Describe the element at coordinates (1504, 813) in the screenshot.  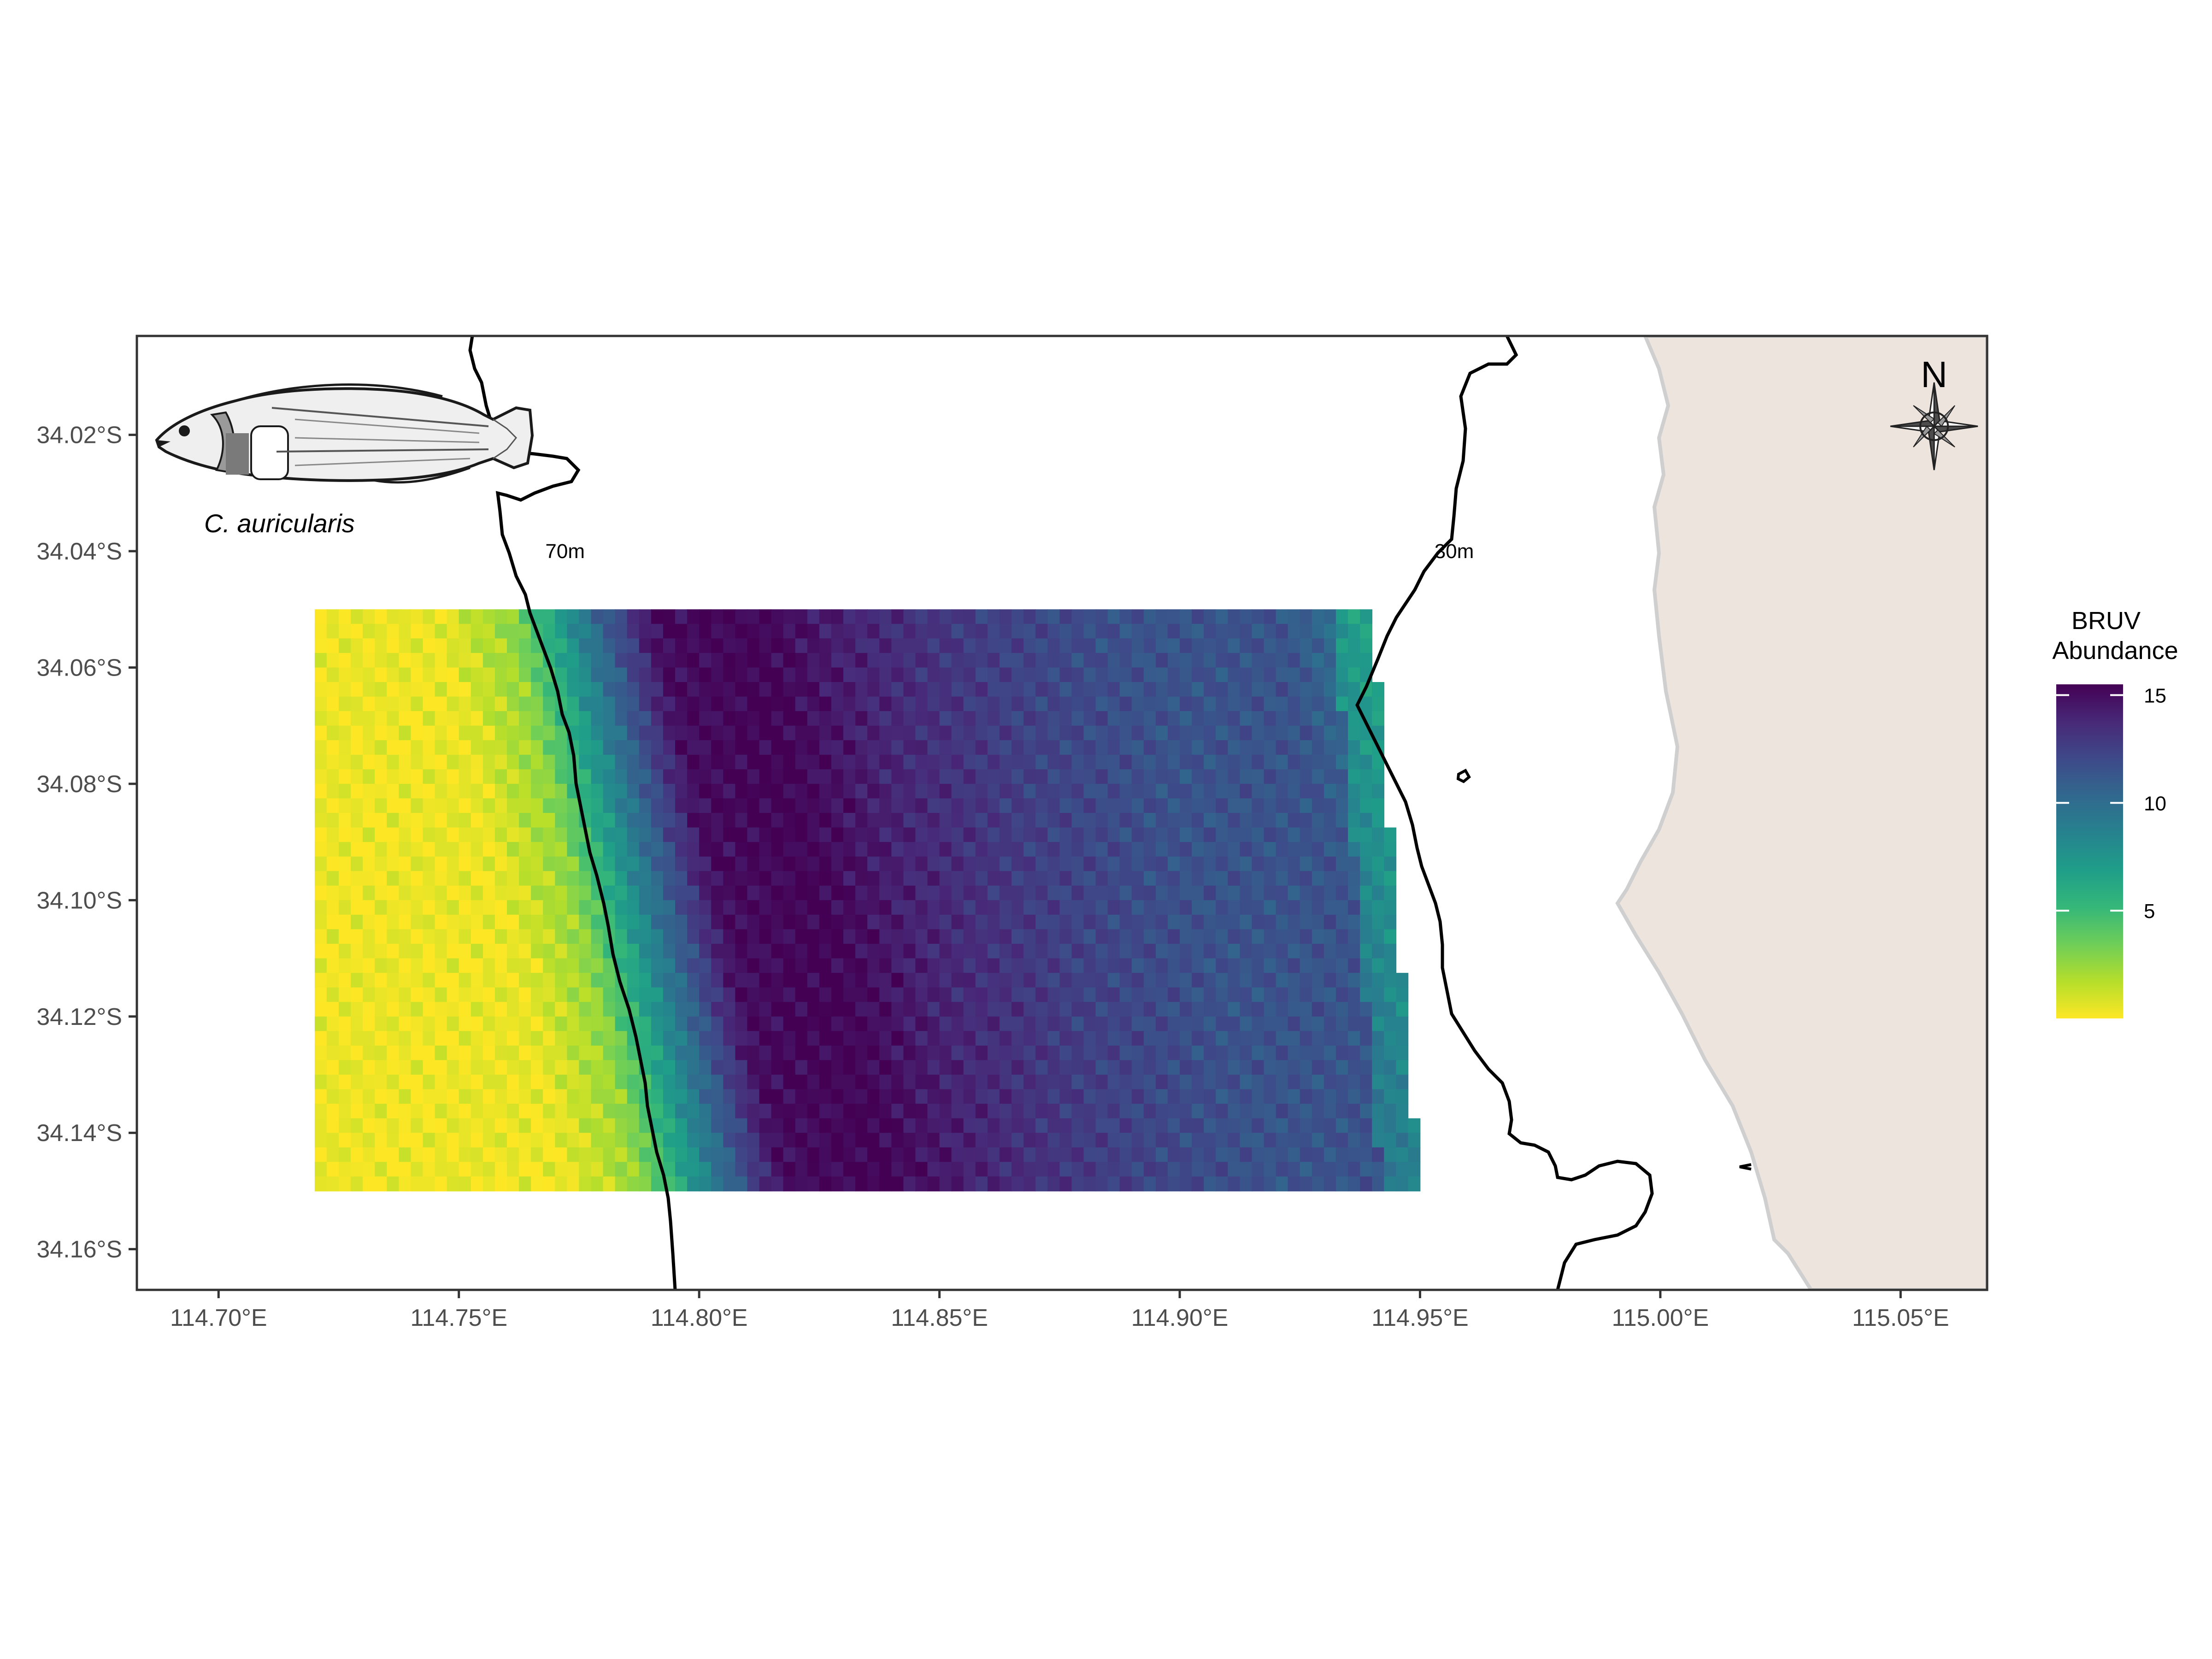
I see `contour-30m-line` at that location.